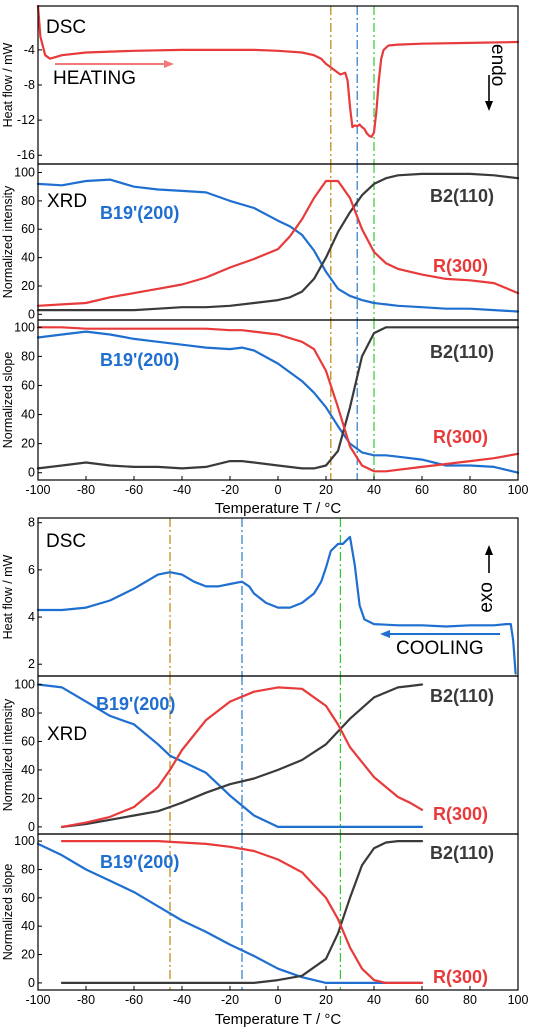 Image resolution: width=534 pixels, height=1033 pixels. Describe the element at coordinates (460, 977) in the screenshot. I see `cooling-slope-r-label: R(300)` at that location.